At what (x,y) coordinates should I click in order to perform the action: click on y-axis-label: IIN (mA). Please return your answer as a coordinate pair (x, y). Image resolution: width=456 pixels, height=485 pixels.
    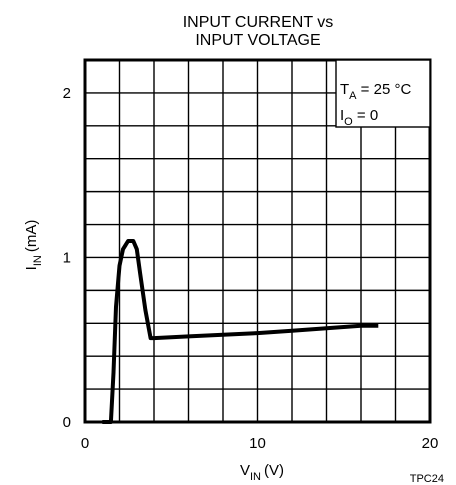
    Looking at the image, I should click on (33, 245).